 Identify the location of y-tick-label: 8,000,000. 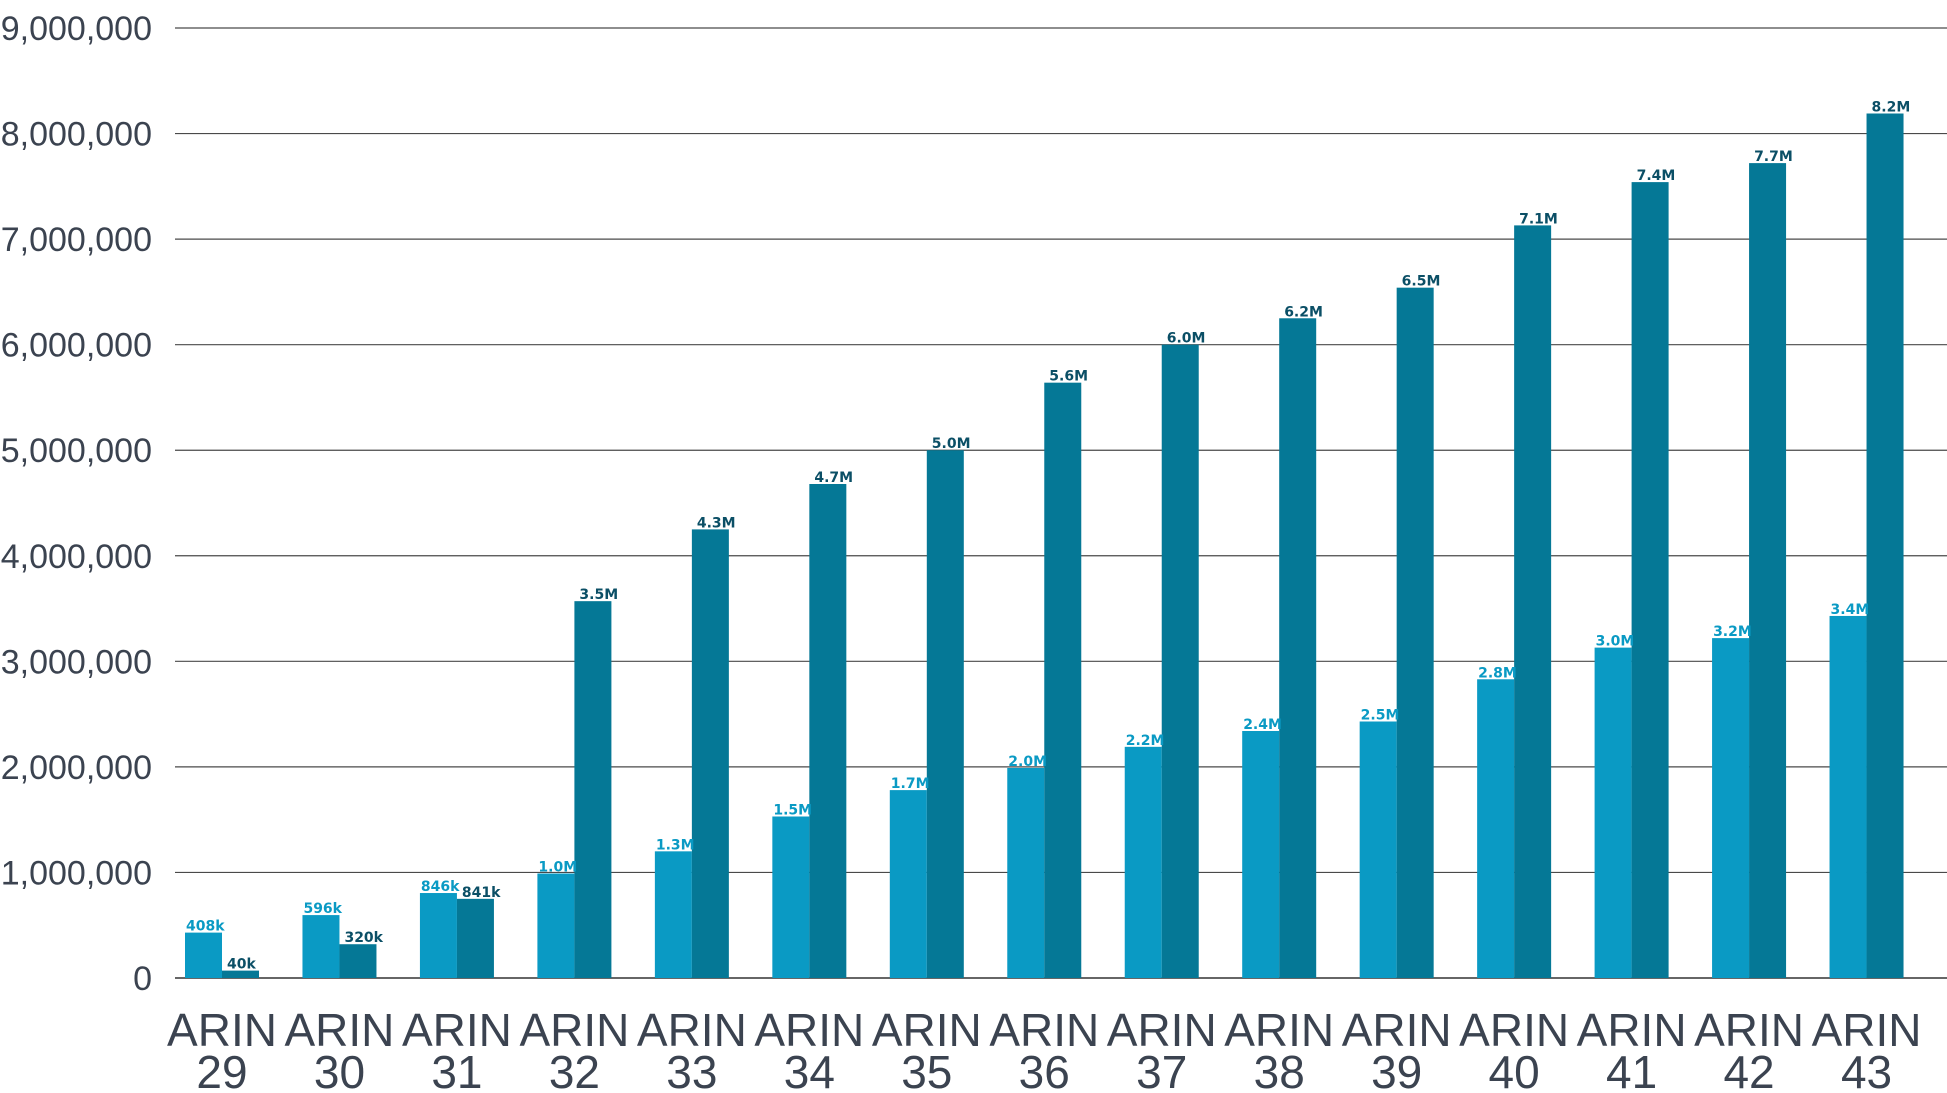
(76, 135).